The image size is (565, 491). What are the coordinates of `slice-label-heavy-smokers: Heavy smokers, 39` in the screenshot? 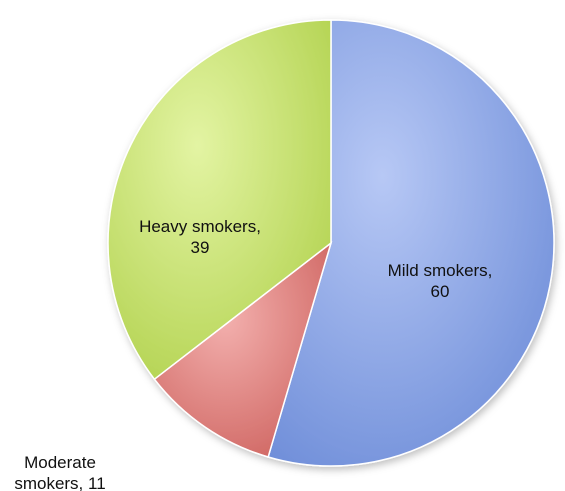 It's located at (200, 237).